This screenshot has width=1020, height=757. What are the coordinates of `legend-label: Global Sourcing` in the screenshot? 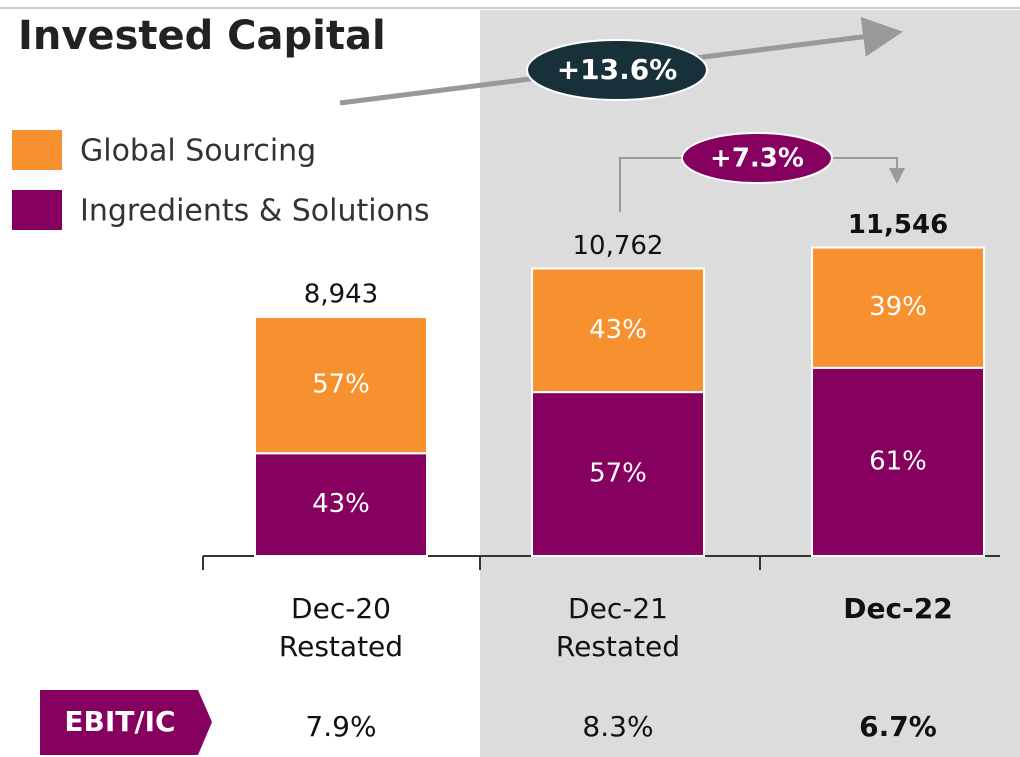 It's located at (198, 151).